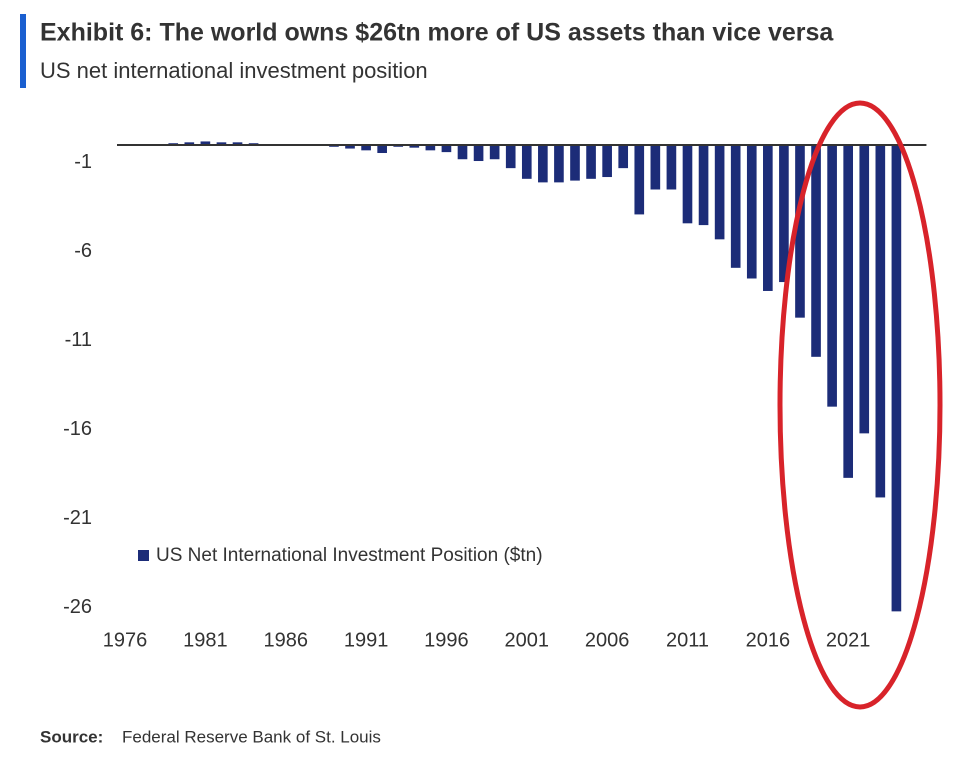  What do you see at coordinates (71, 736) in the screenshot?
I see `source-label: Source:` at bounding box center [71, 736].